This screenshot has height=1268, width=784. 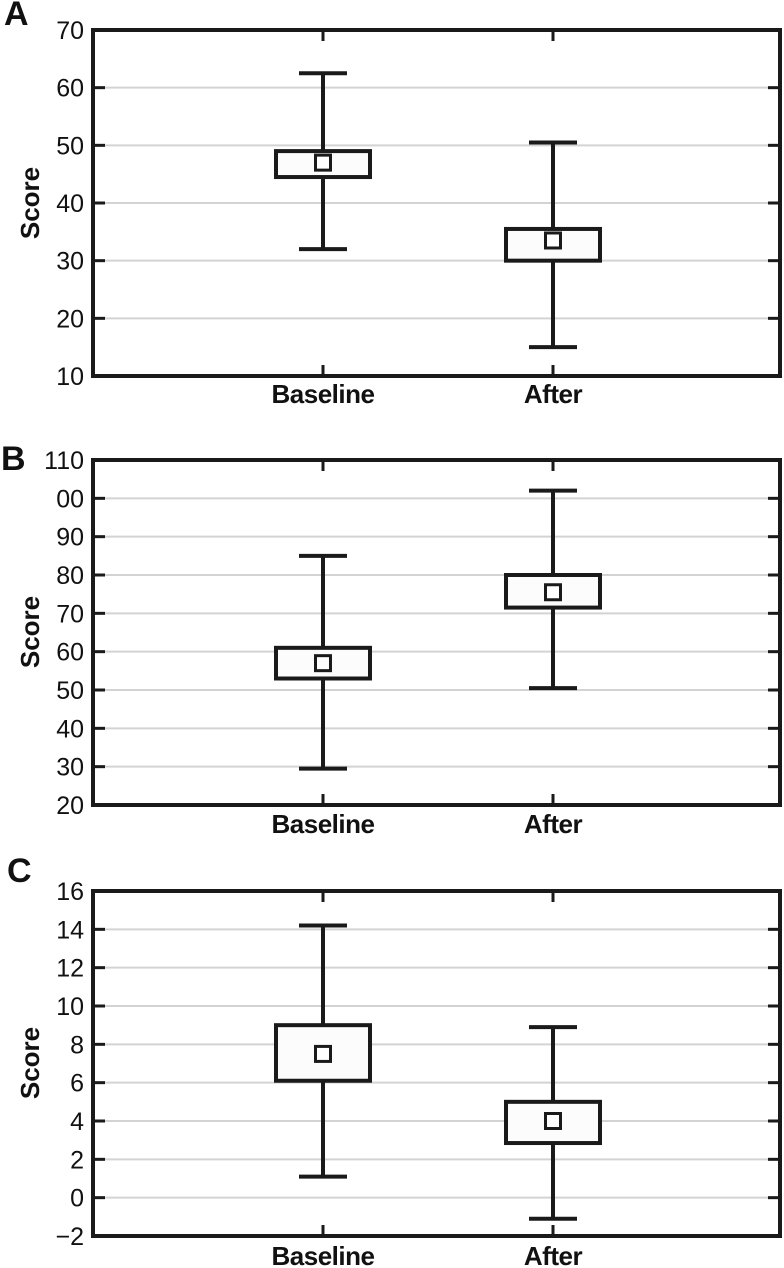 What do you see at coordinates (70, 576) in the screenshot?
I see `y-tick-label: 80` at bounding box center [70, 576].